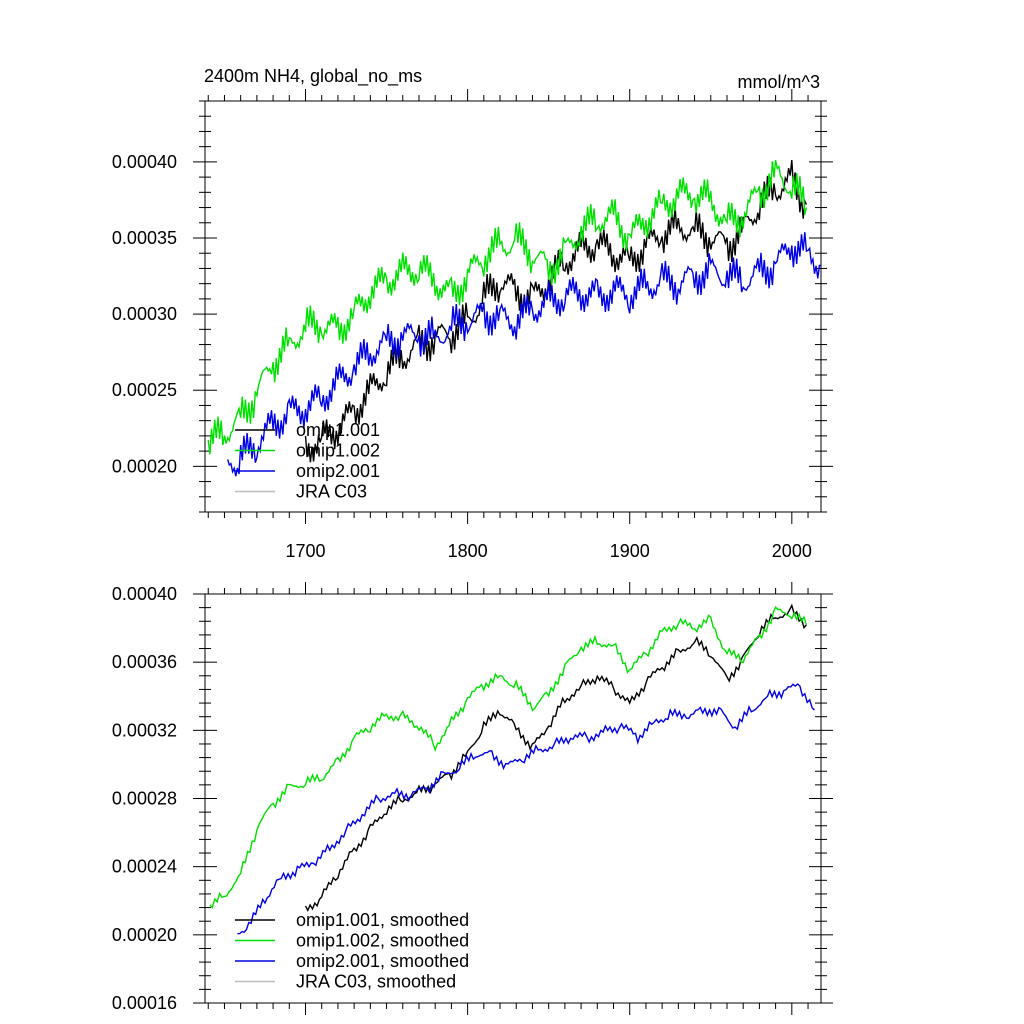  What do you see at coordinates (630, 551) in the screenshot?
I see `x-tick-label: 1900` at bounding box center [630, 551].